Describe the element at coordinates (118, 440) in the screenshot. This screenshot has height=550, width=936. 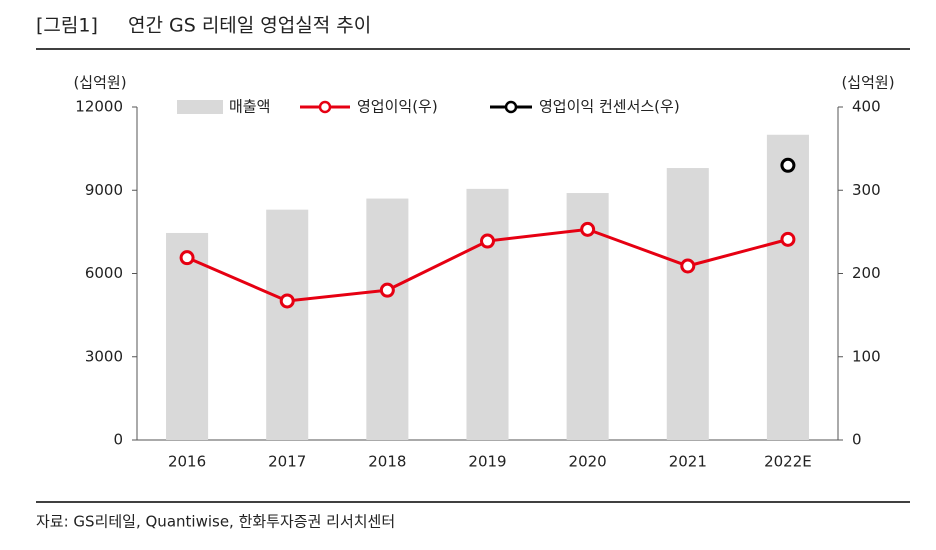
I see `y-tick-label: 0` at that location.